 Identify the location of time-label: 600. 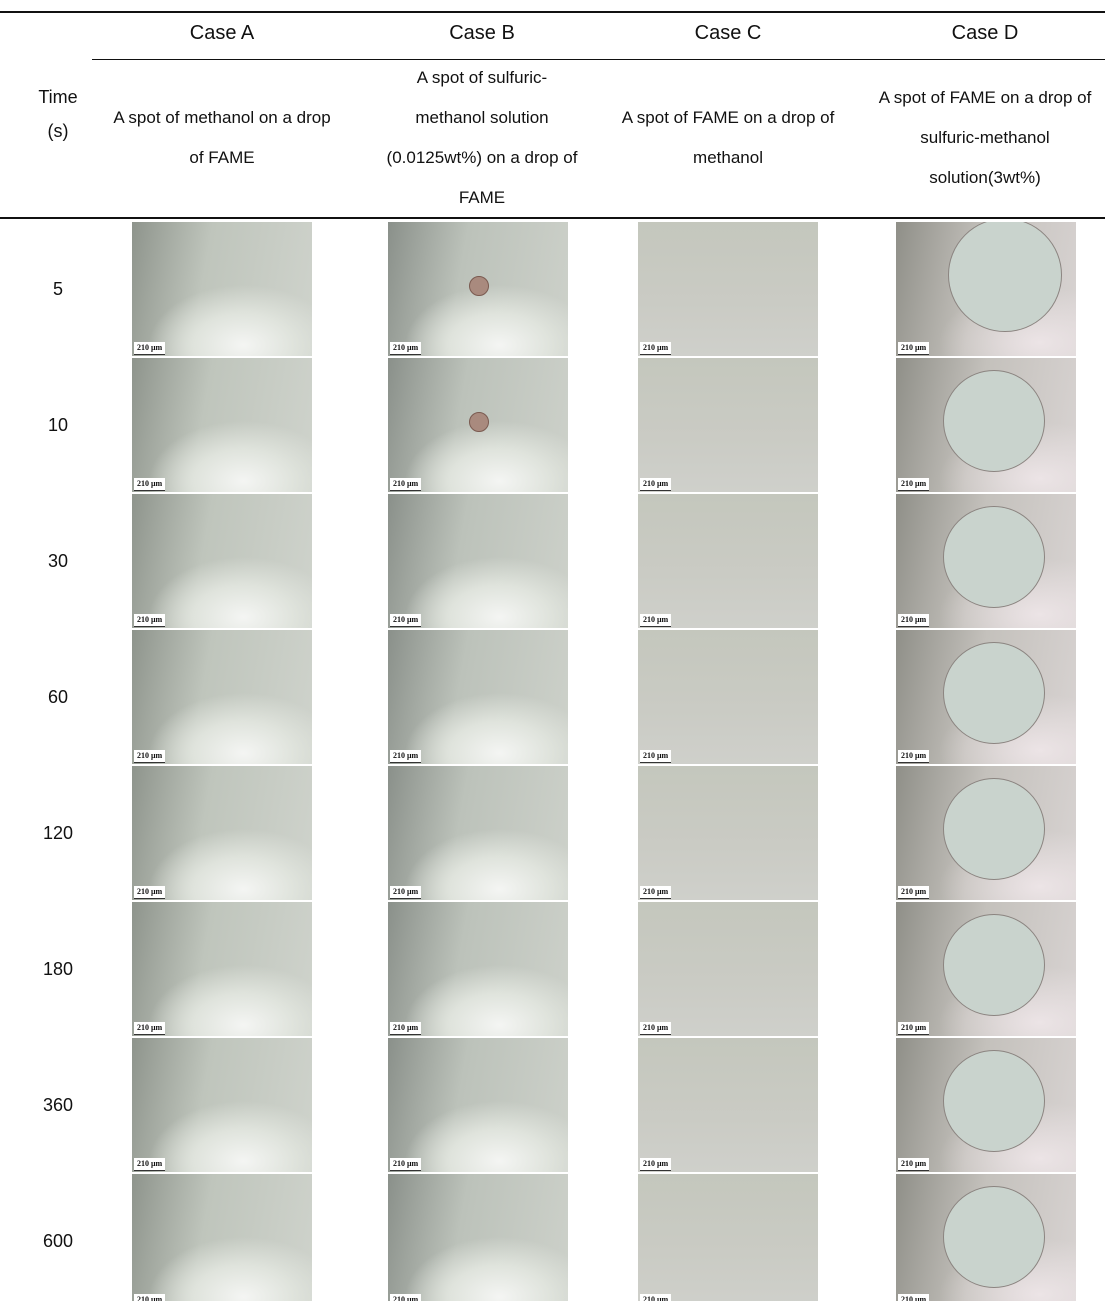
(58, 1241).